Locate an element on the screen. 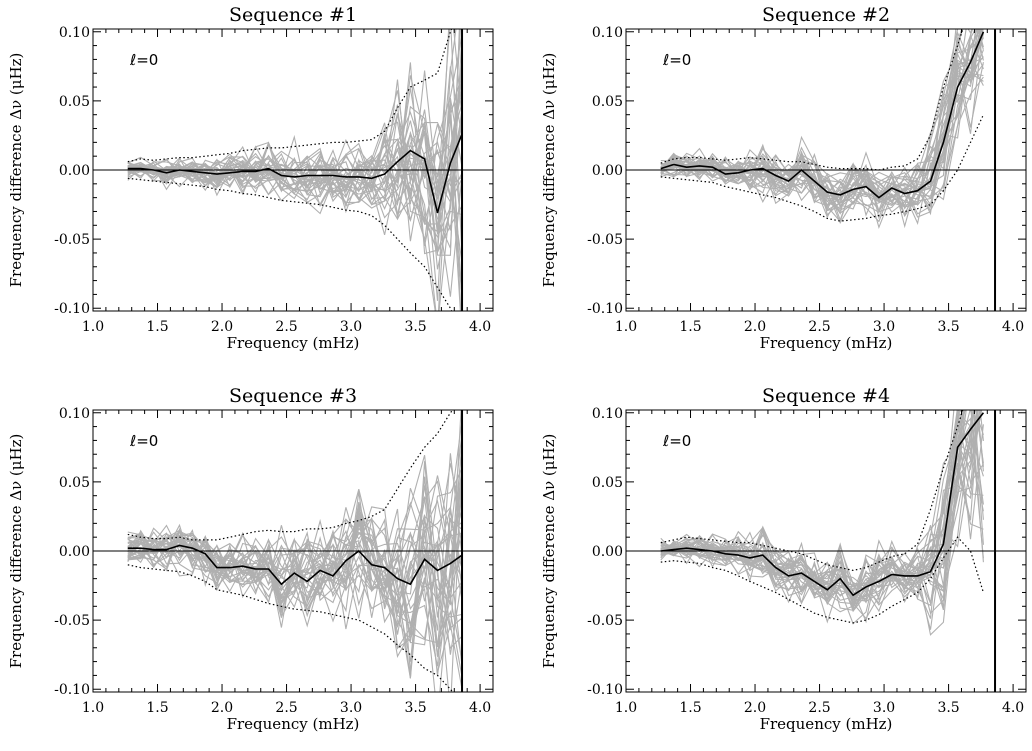  panel-title: Sequence #4 is located at coordinates (826, 396).